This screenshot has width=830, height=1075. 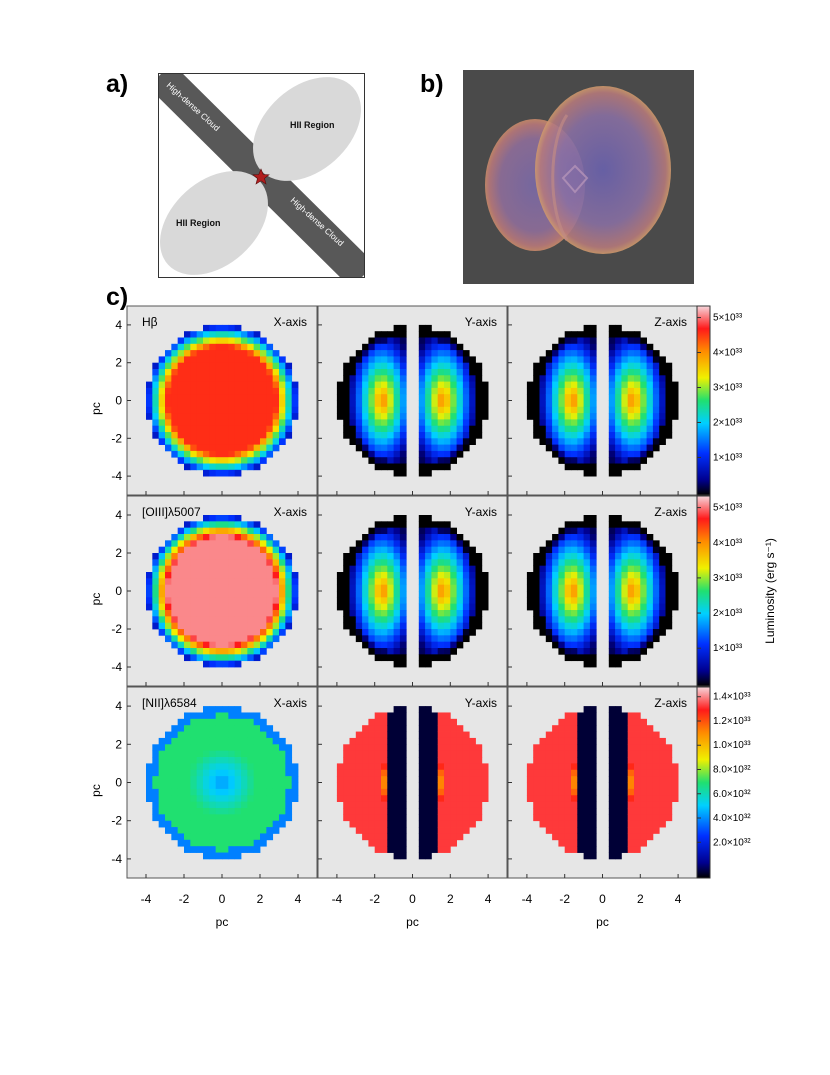 I want to click on map-panel-r0-c2, so click(x=602, y=400).